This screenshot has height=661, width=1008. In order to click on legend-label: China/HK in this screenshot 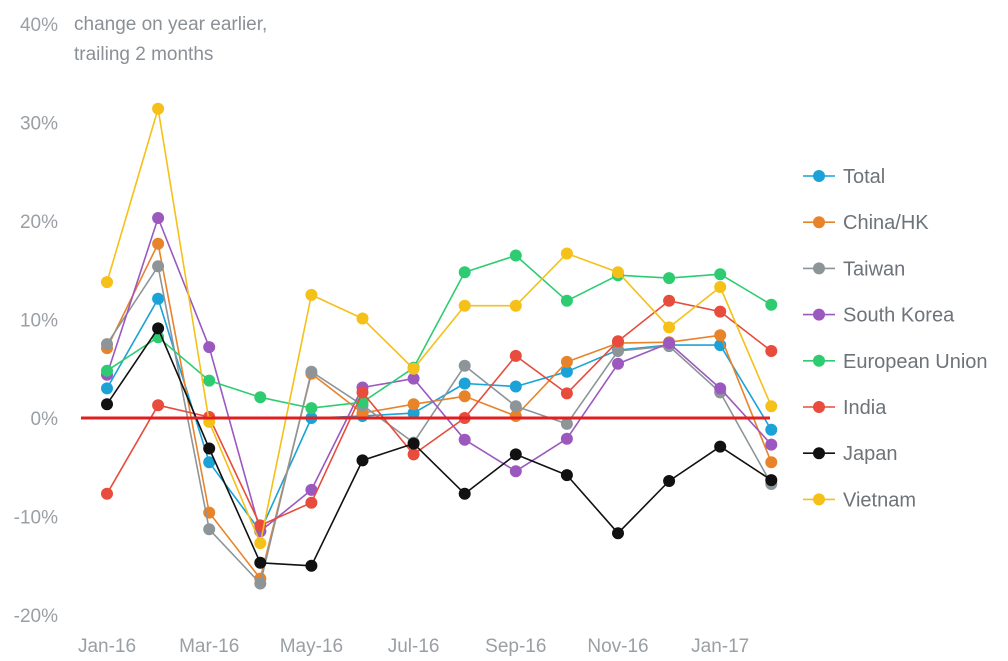, I will do `click(886, 223)`.